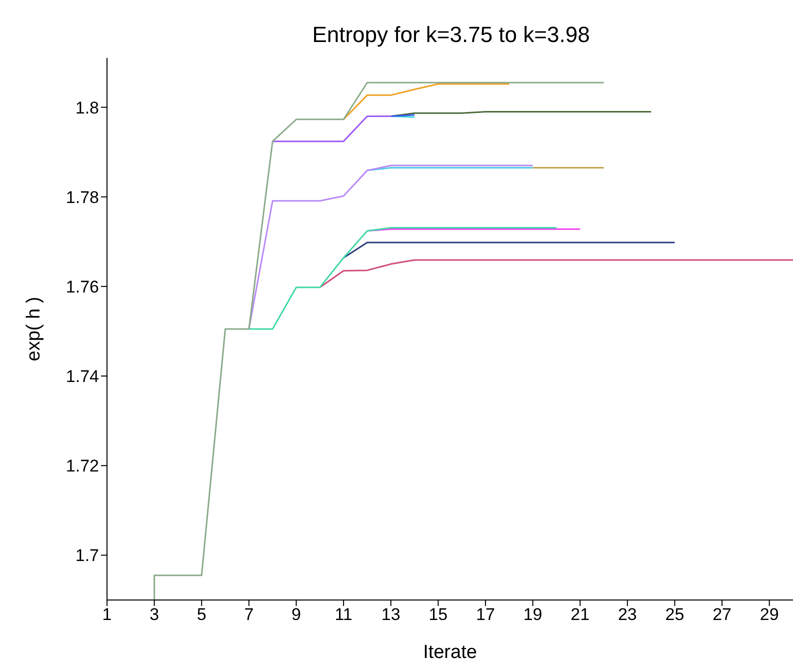  What do you see at coordinates (532, 614) in the screenshot?
I see `x-tick-label: 19` at bounding box center [532, 614].